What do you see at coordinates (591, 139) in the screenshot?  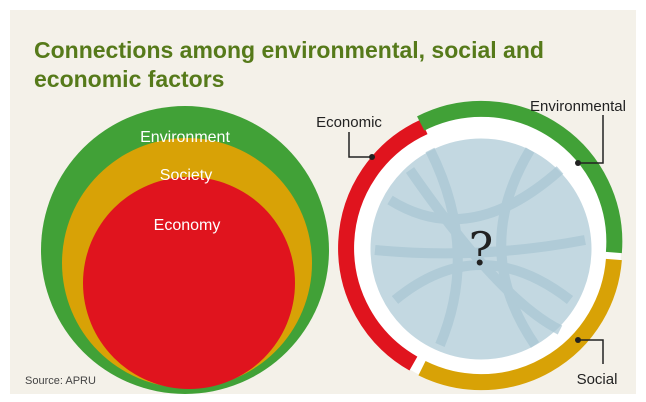 I see `environmental-leader` at bounding box center [591, 139].